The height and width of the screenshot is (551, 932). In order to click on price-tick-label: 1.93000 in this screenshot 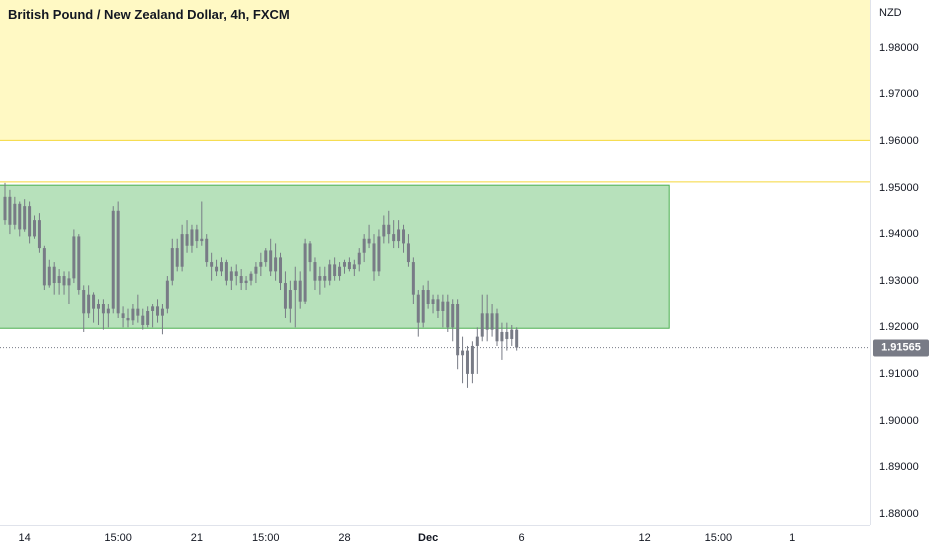, I will do `click(899, 280)`.